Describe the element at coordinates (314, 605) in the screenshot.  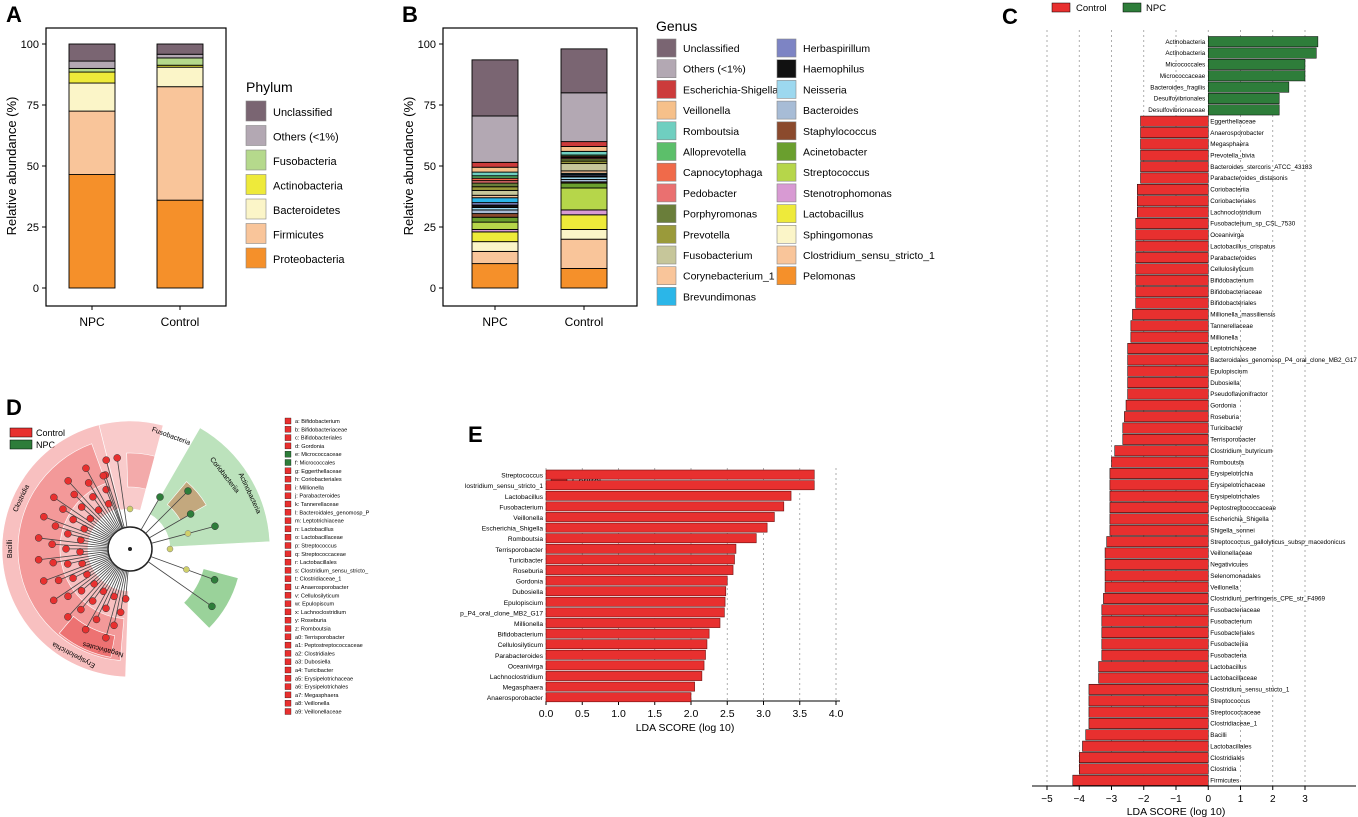
I see `key-label: w: Epulopiscum` at that location.